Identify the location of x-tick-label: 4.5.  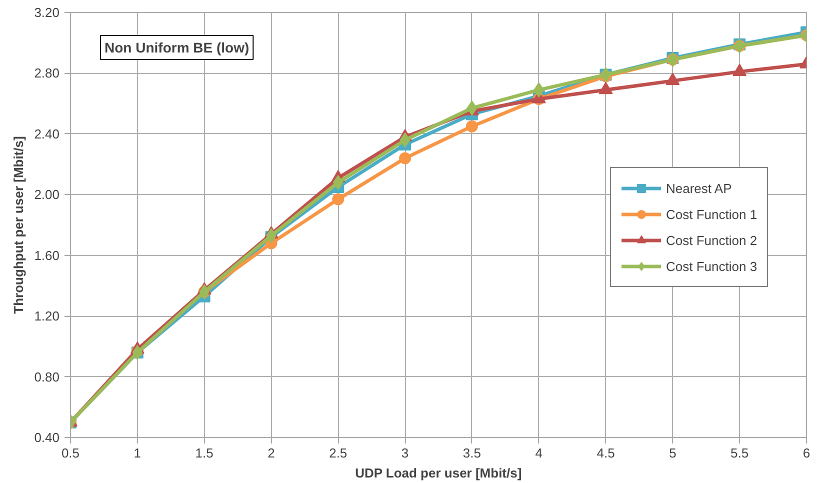
(605, 453).